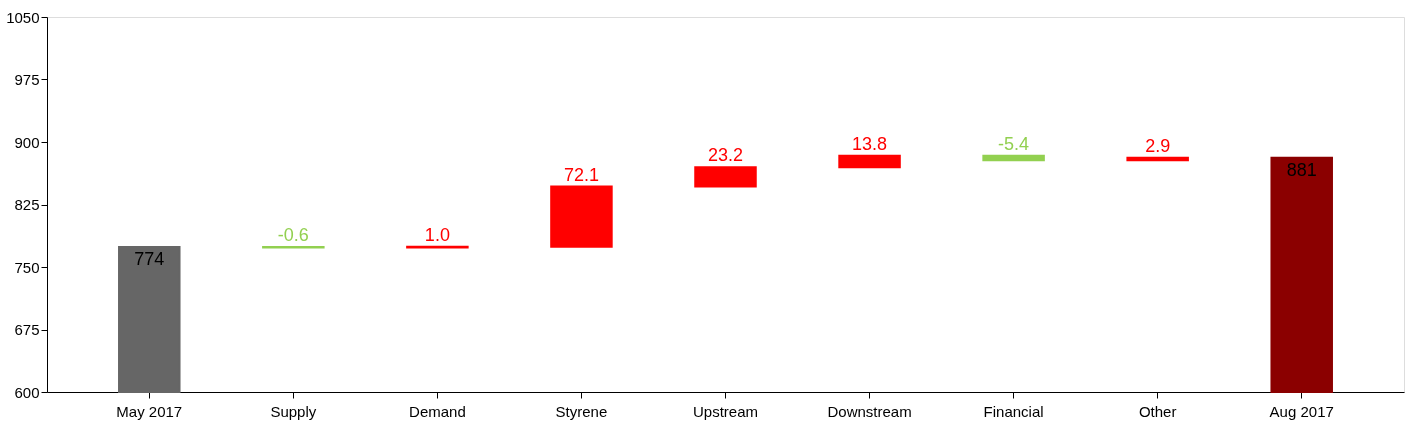 This screenshot has height=424, width=1414. What do you see at coordinates (27, 392) in the screenshot?
I see `y-tick-label: 600` at bounding box center [27, 392].